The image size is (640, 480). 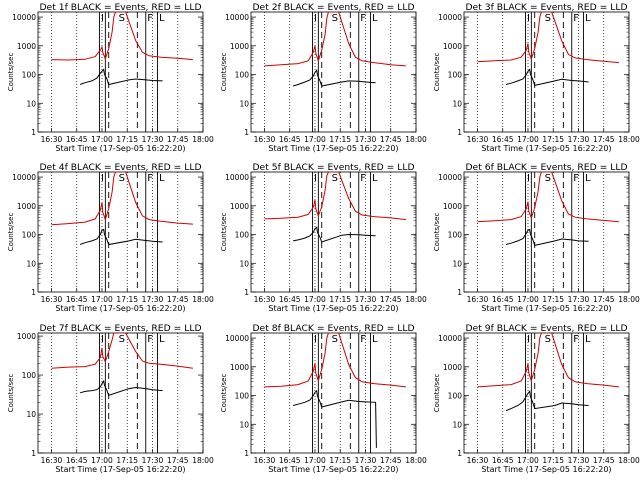 What do you see at coordinates (546, 328) in the screenshot?
I see `panel-title: Det 9f BLACK = Events, RED = LLD` at bounding box center [546, 328].